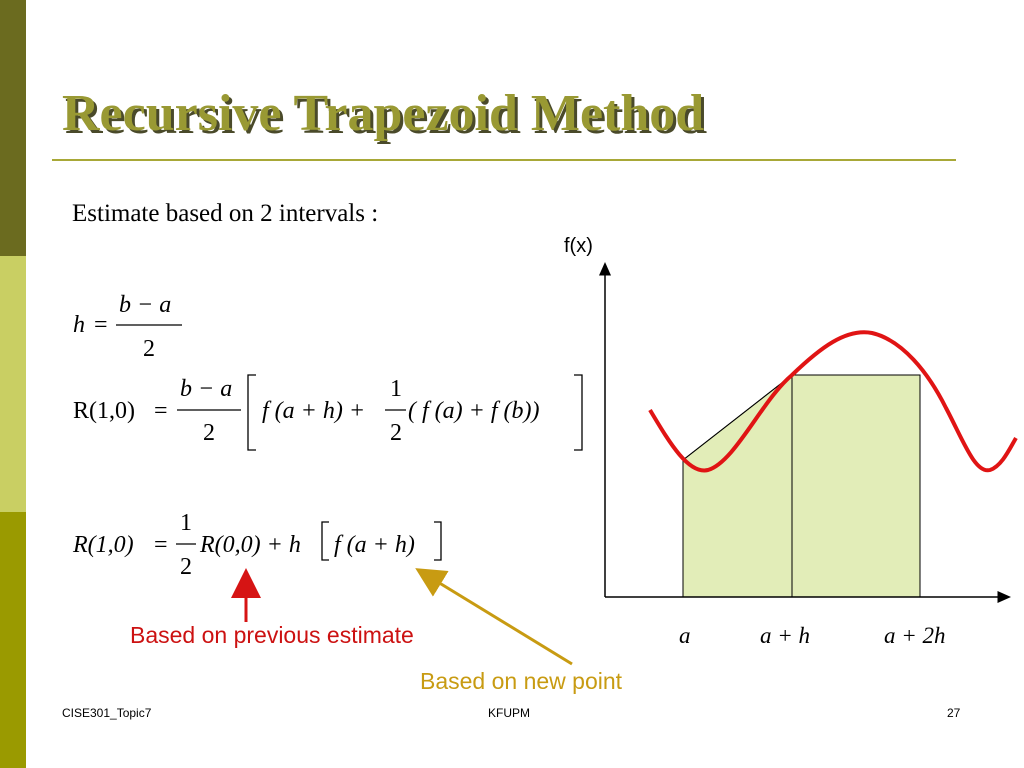 Image resolution: width=1024 pixels, height=768 pixels. Describe the element at coordinates (856, 486) in the screenshot. I see `trapezoid-right` at that location.